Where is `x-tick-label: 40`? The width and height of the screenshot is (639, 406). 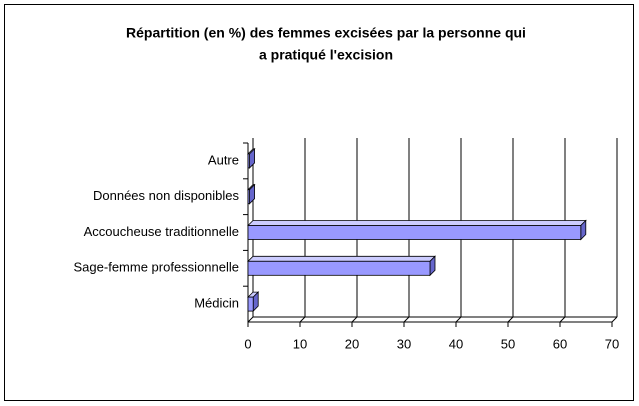 x-tick-label: 40 is located at coordinates (456, 343).